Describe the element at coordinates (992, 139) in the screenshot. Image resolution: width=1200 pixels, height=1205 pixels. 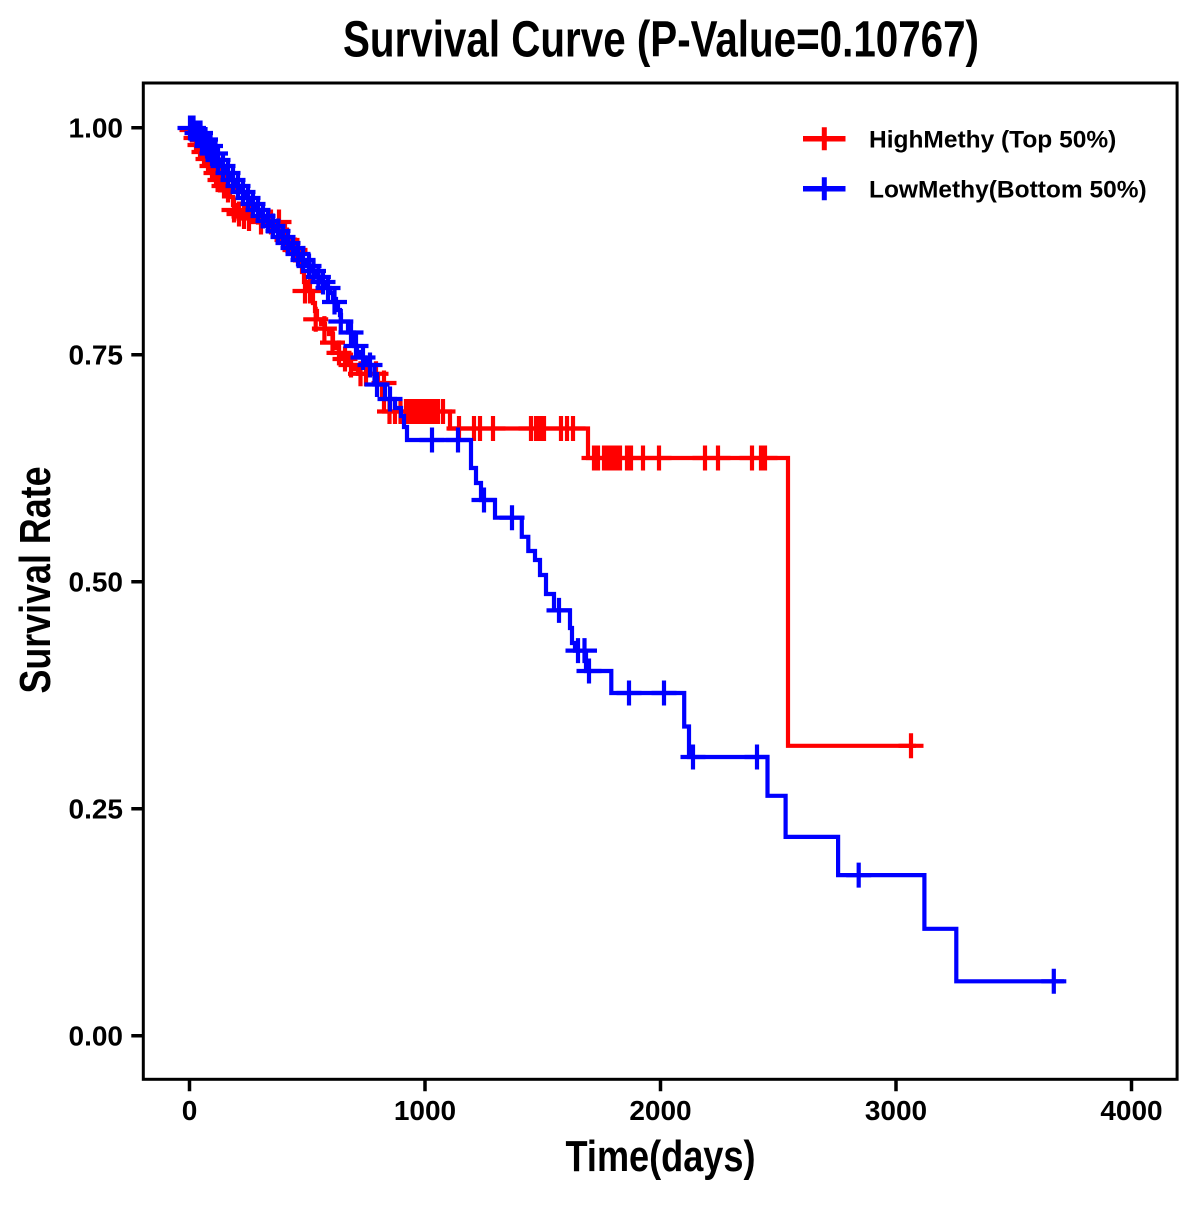
I see `svg-text: HighMethy (Top 50%)` at that location.